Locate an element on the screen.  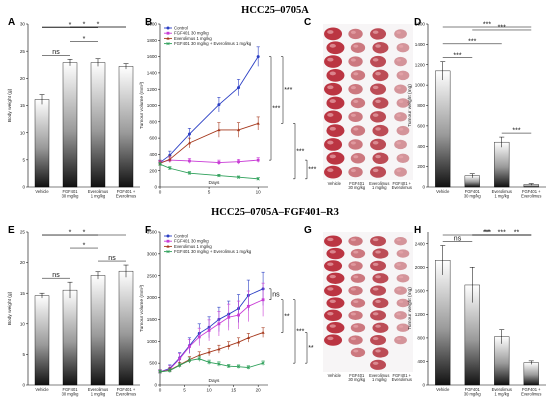
chart-B-y-tick-label: 1600 is located at coordinates (152, 56).